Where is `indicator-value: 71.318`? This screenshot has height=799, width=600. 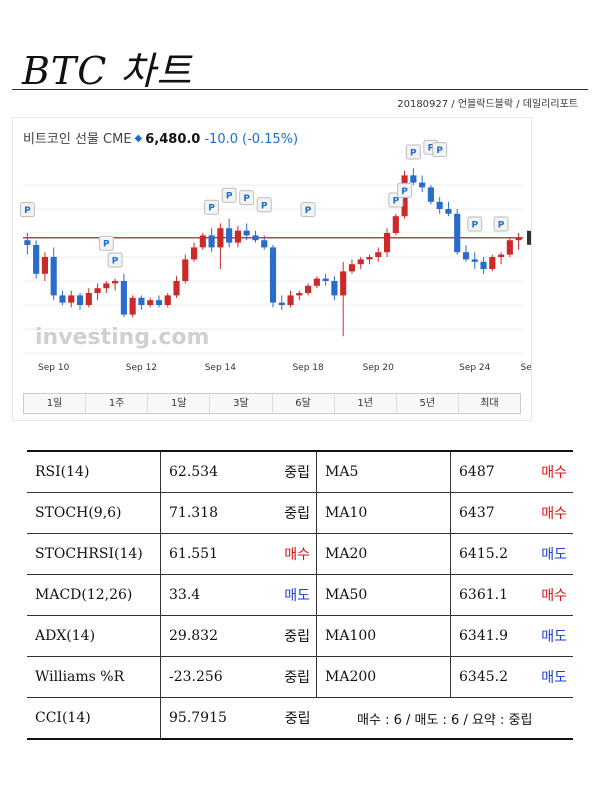
indicator-value: 71.318 is located at coordinates (193, 513).